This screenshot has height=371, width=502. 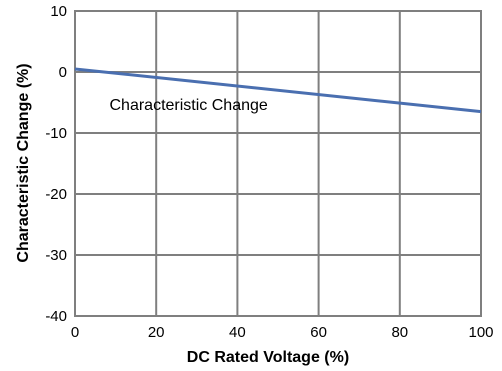 What do you see at coordinates (56, 255) in the screenshot?
I see `y-tick-label: -30` at bounding box center [56, 255].